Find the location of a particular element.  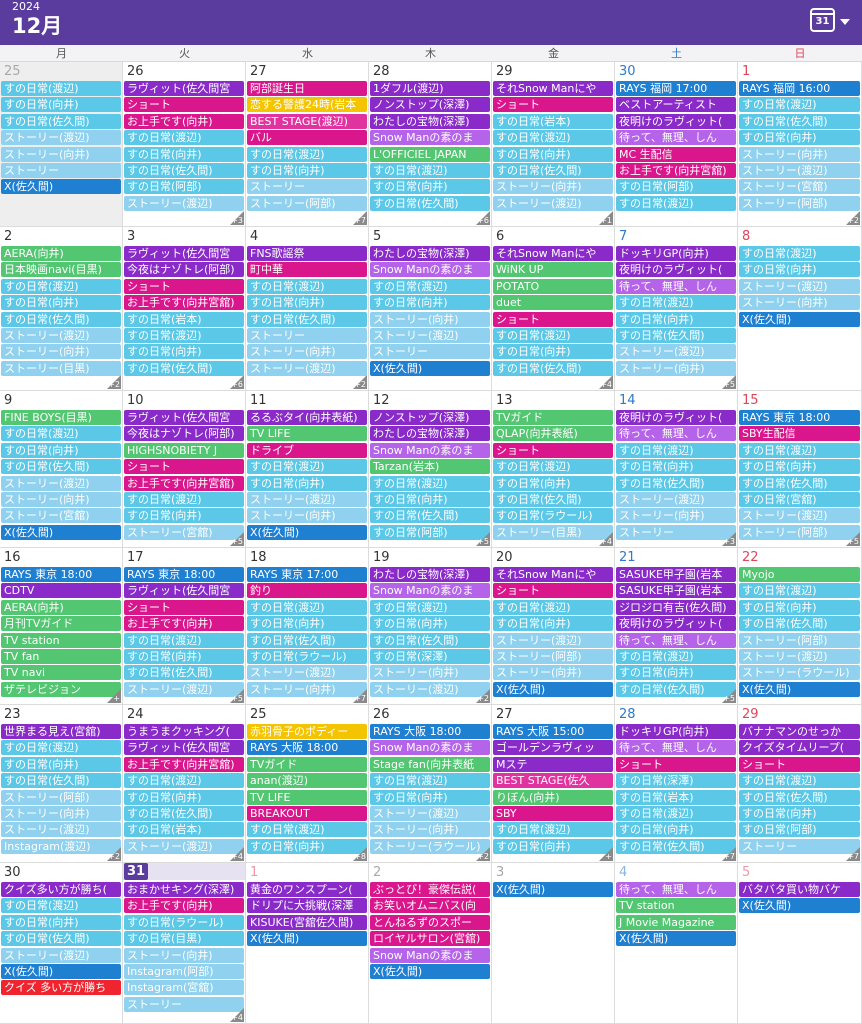

calendar-event: SBY生配信 is located at coordinates (799, 434).